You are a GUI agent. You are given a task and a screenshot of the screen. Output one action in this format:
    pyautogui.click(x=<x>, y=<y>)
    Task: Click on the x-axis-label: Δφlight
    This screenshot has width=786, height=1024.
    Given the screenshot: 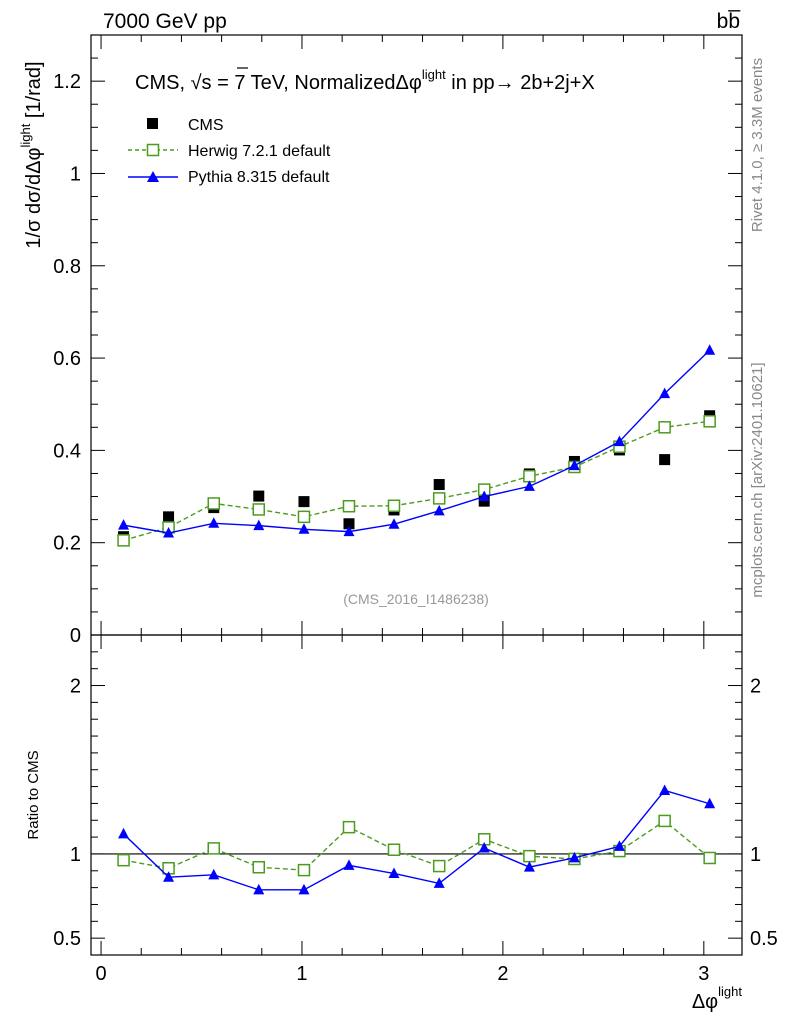 What is the action you would take?
    pyautogui.click(x=717, y=998)
    